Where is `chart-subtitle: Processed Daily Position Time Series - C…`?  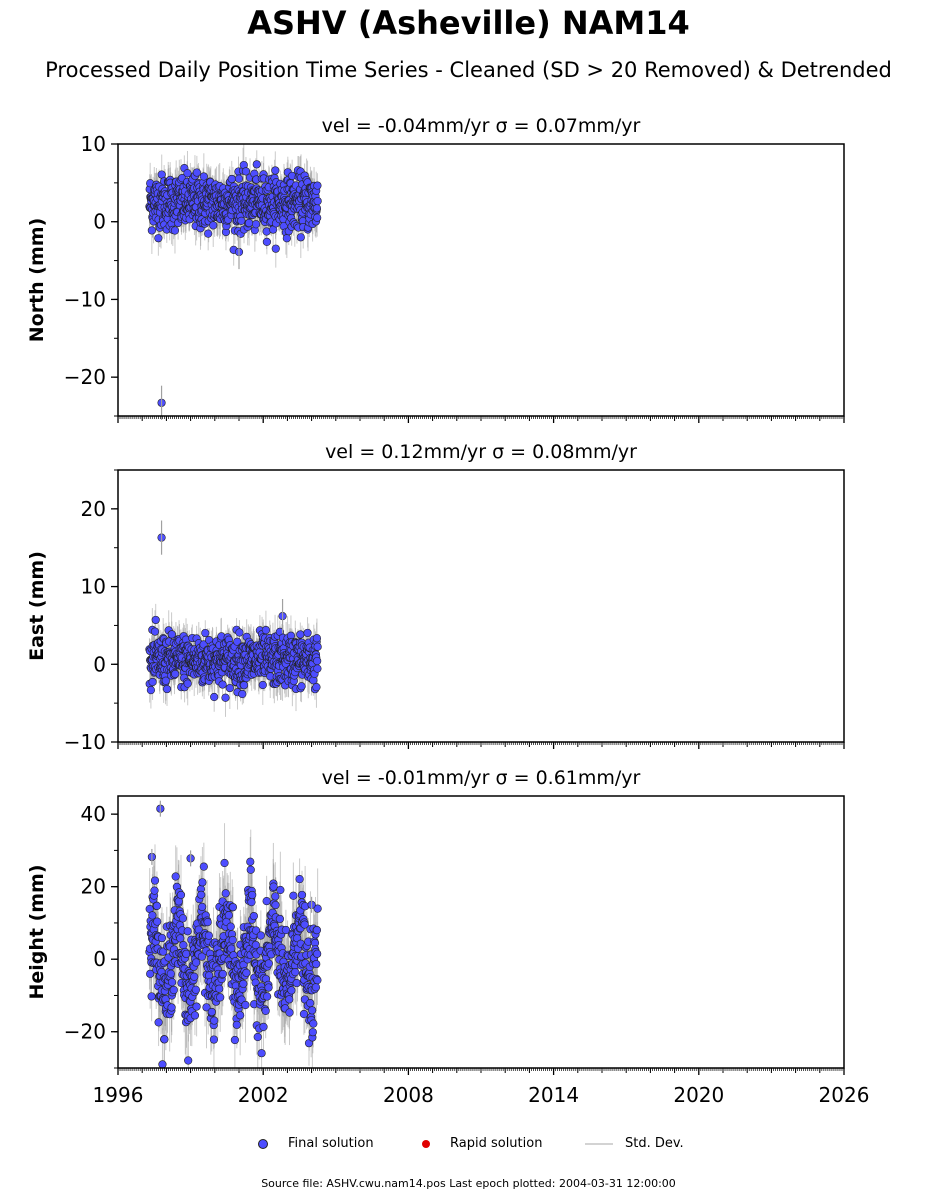
chart-subtitle: Processed Daily Position Time Series - C… is located at coordinates (468, 70).